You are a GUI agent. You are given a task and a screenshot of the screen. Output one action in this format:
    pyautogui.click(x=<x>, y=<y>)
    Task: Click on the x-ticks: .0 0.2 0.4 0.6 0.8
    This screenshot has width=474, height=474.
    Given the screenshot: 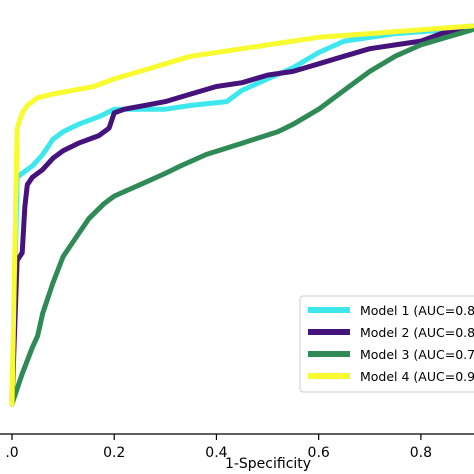 What is the action you would take?
    pyautogui.click(x=218, y=447)
    